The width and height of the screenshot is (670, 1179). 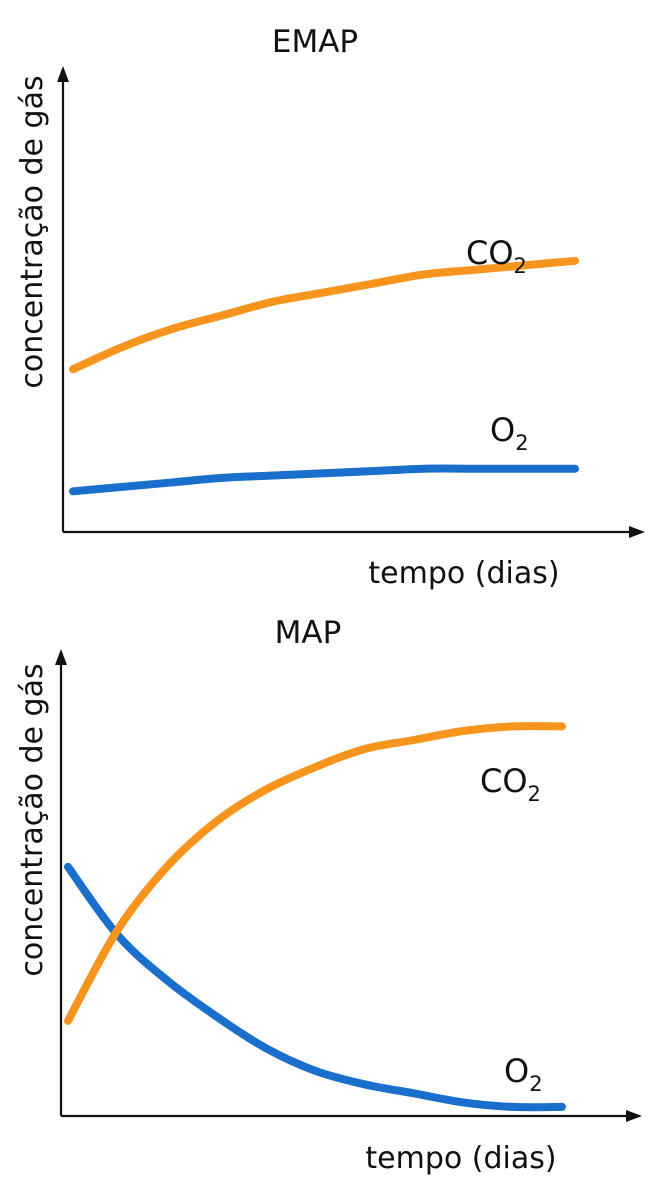 What do you see at coordinates (324, 315) in the screenshot?
I see `chart-emap-series-co2-line` at bounding box center [324, 315].